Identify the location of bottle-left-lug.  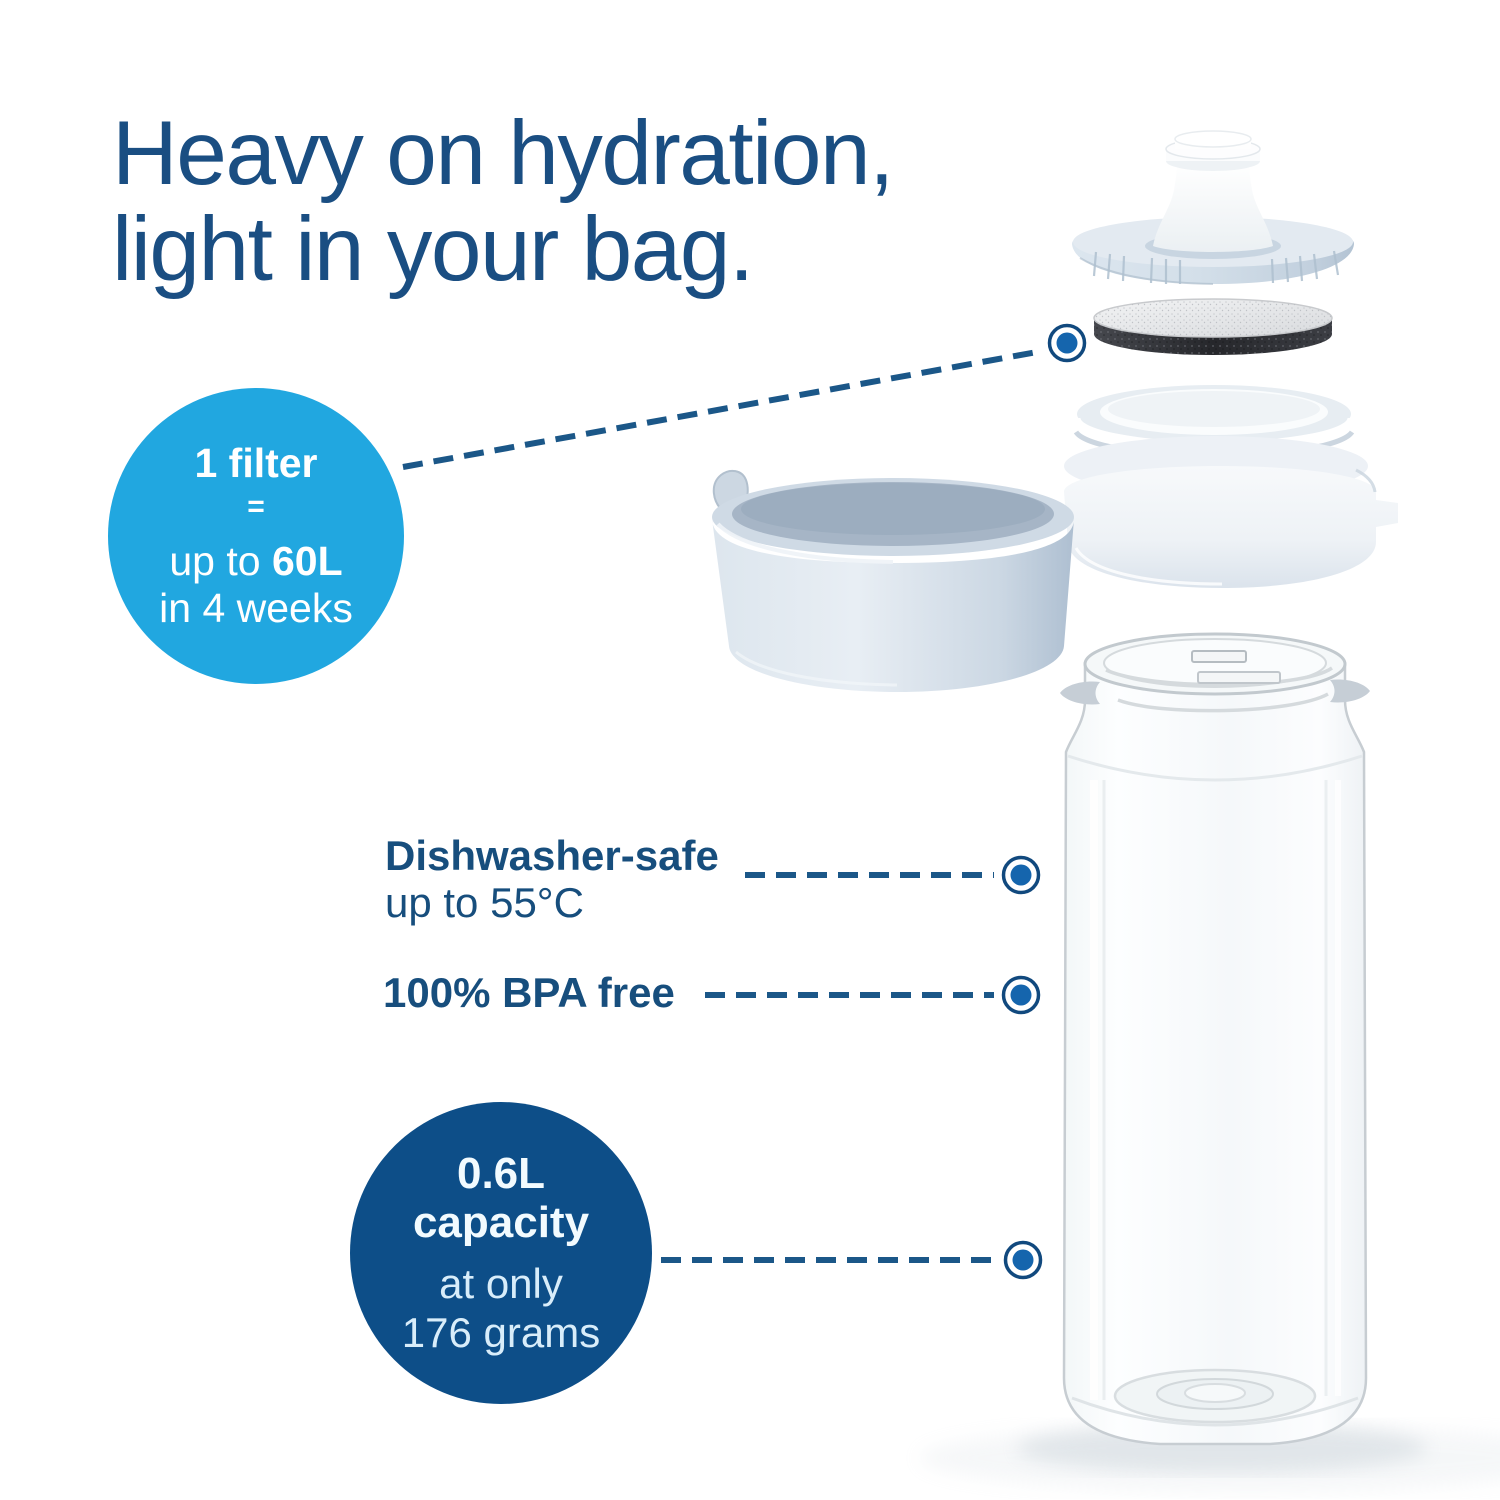
(1080, 693).